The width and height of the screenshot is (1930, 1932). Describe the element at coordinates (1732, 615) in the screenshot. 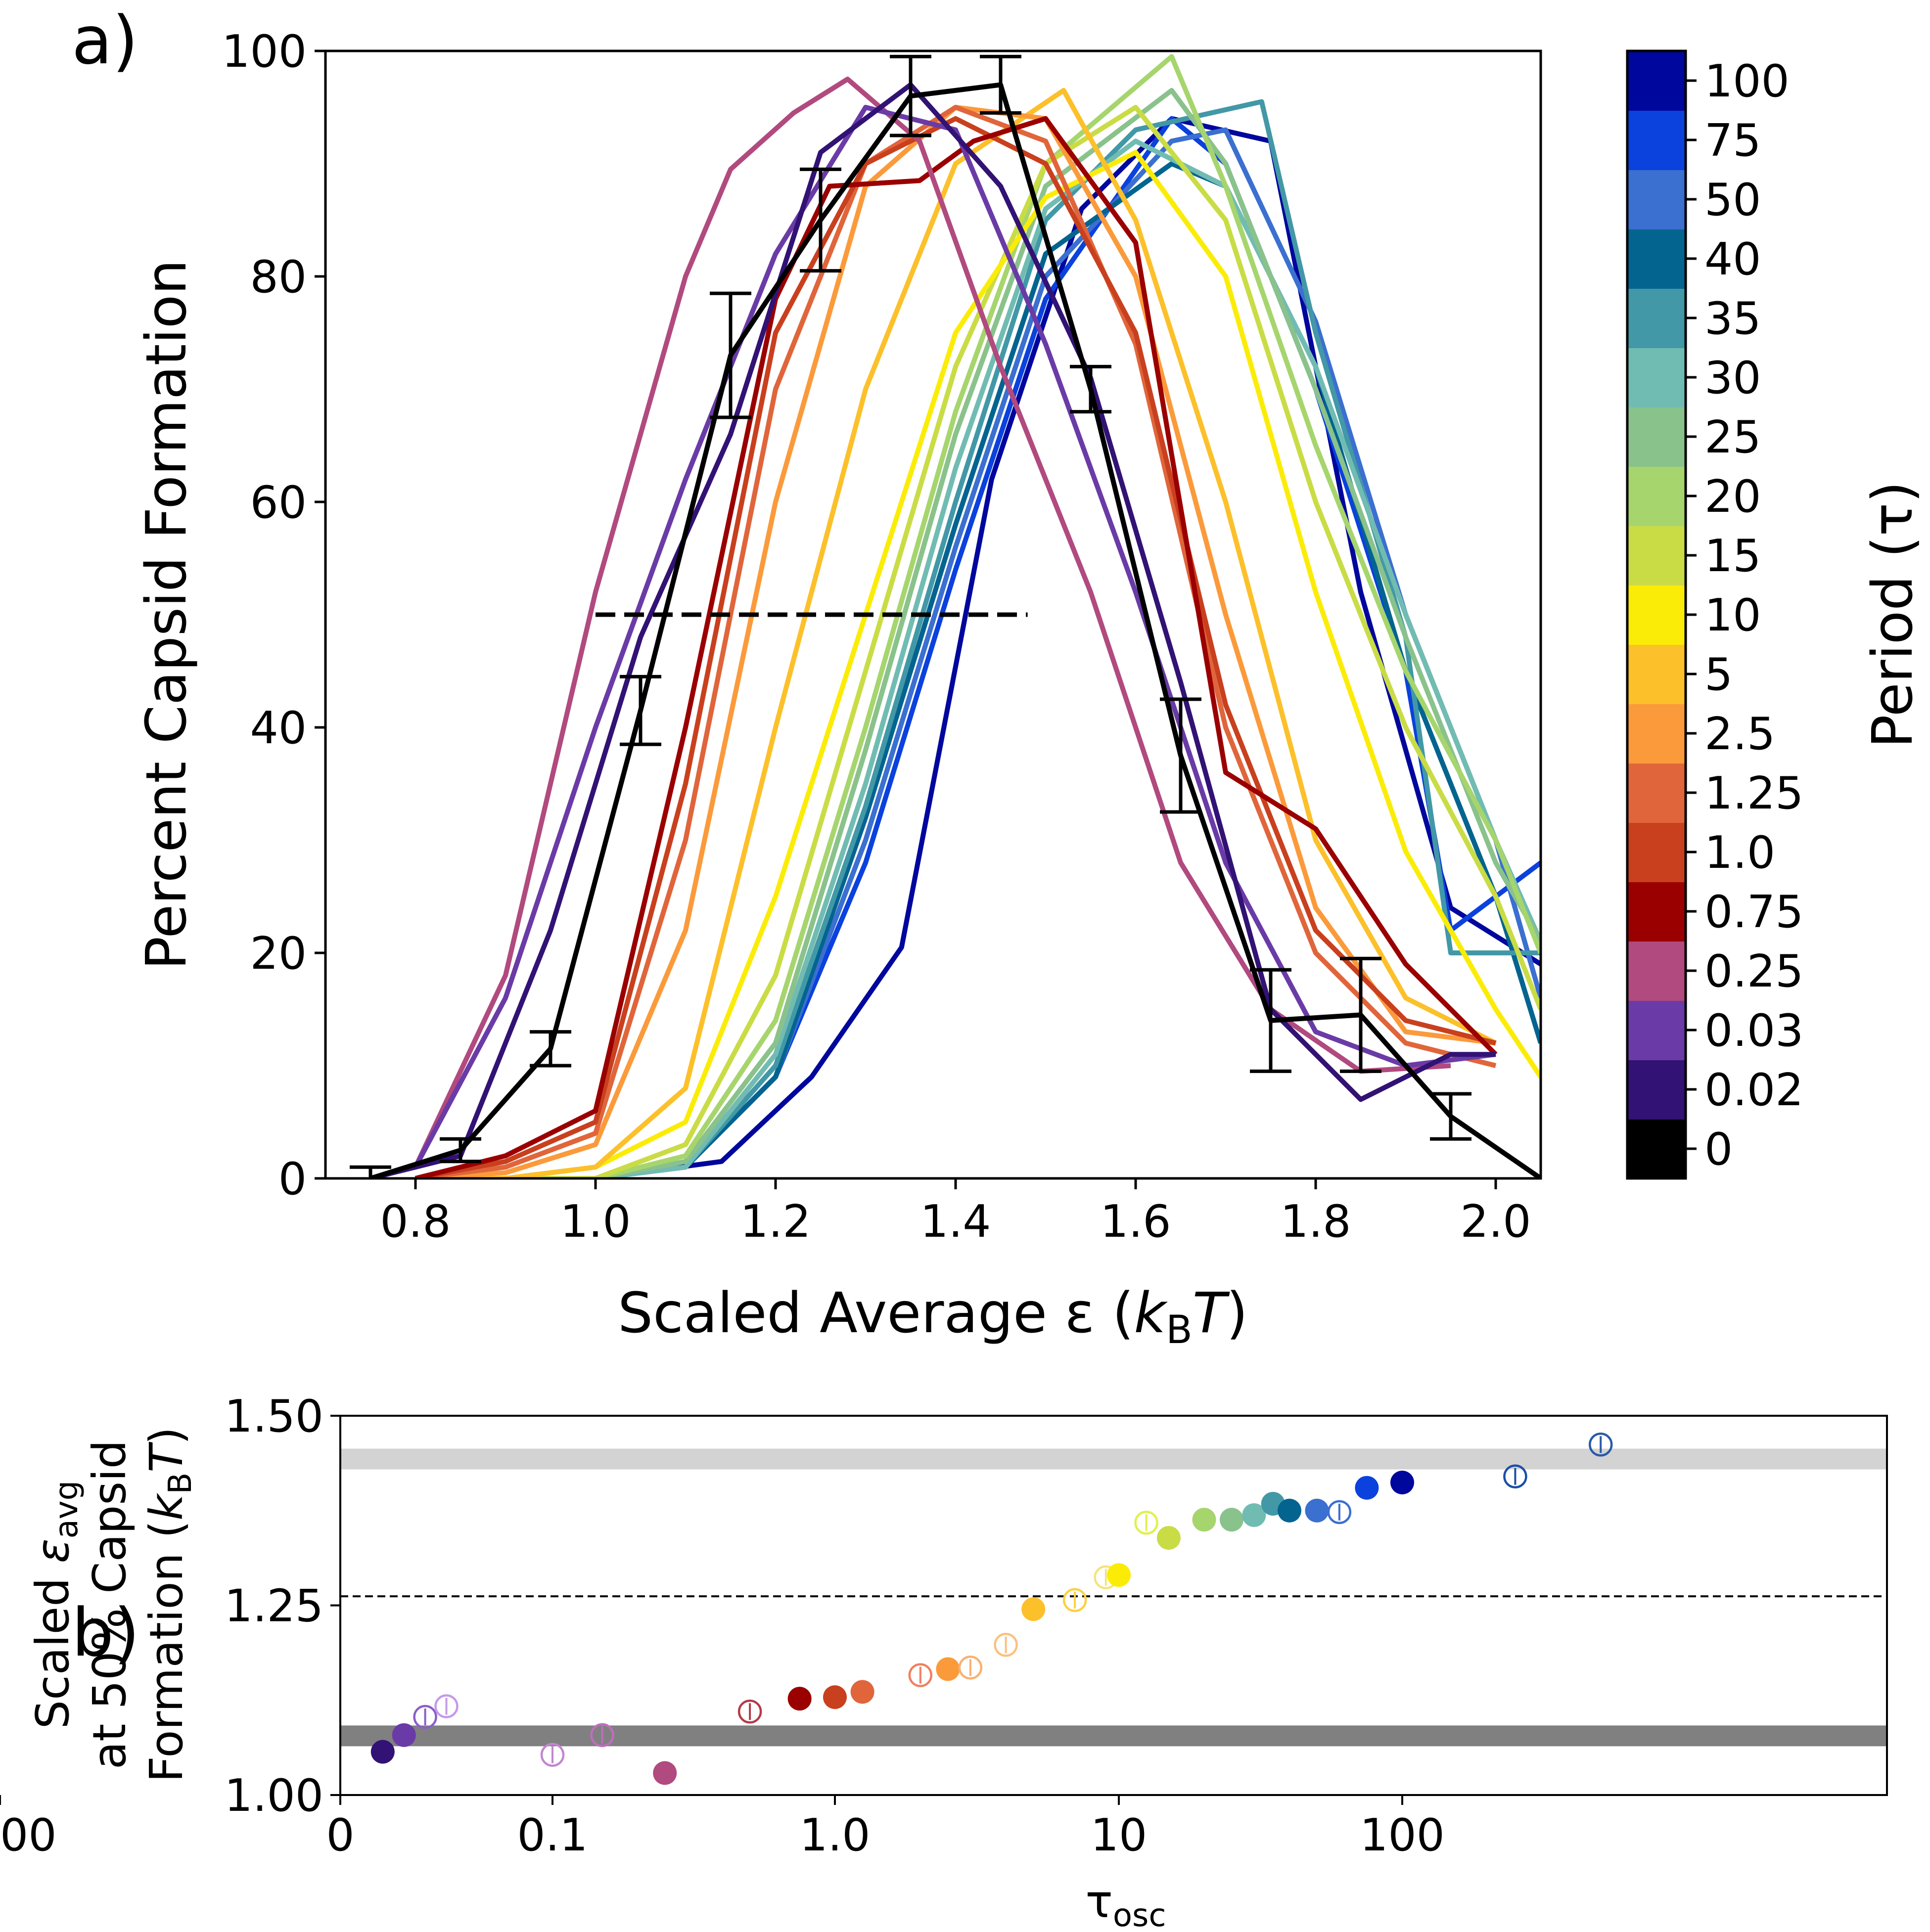

I see `colorbar-tick-label: 10` at that location.